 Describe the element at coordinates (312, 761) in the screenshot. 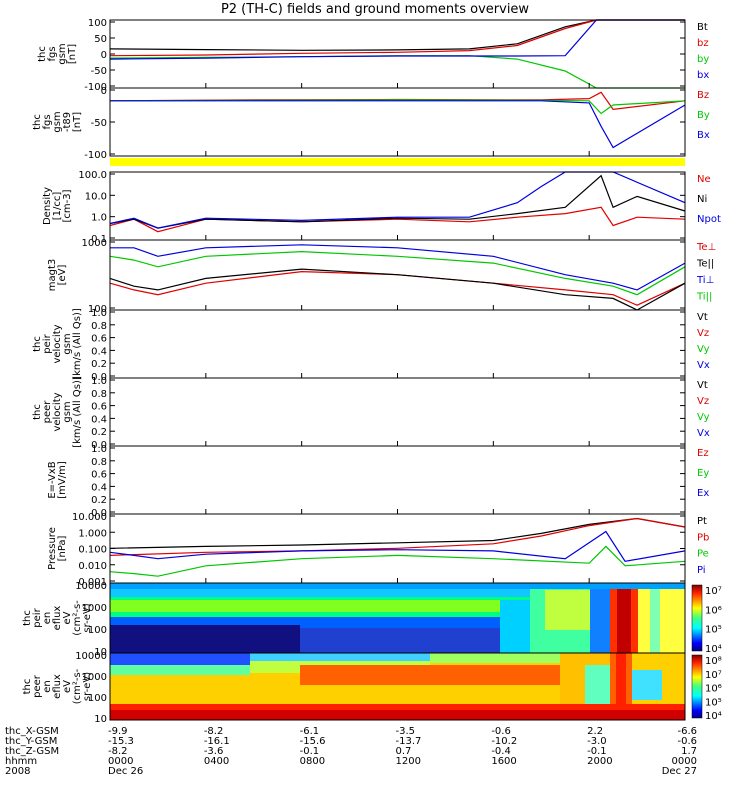

I see `ephemeris-value: 0800` at that location.